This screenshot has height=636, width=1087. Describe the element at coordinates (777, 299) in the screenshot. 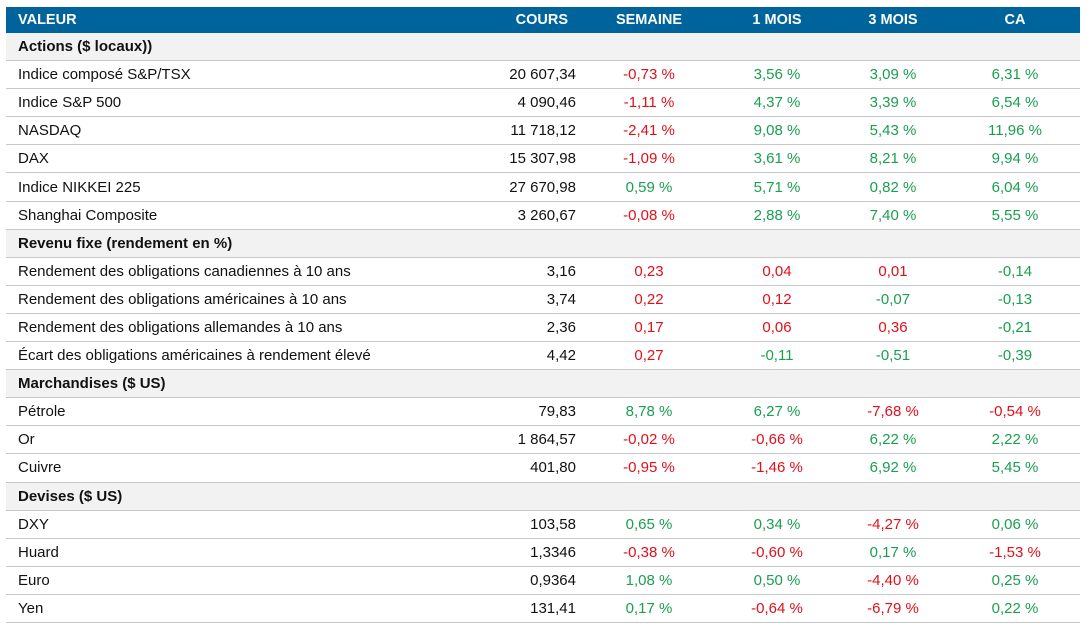

I see `row-change: 0,12` at that location.